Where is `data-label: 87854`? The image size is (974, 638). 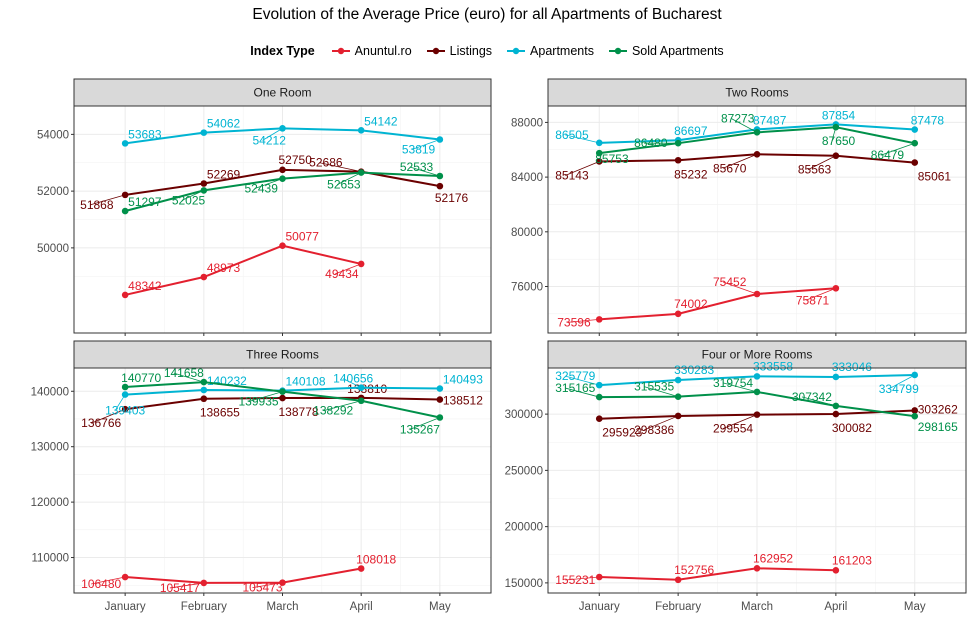
data-label: 87854 is located at coordinates (839, 115).